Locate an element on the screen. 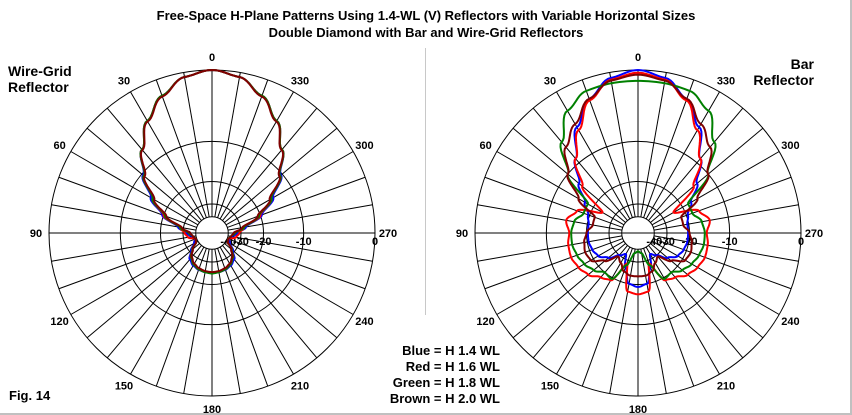 The width and height of the screenshot is (852, 415). ring-30db is located at coordinates (638, 233).